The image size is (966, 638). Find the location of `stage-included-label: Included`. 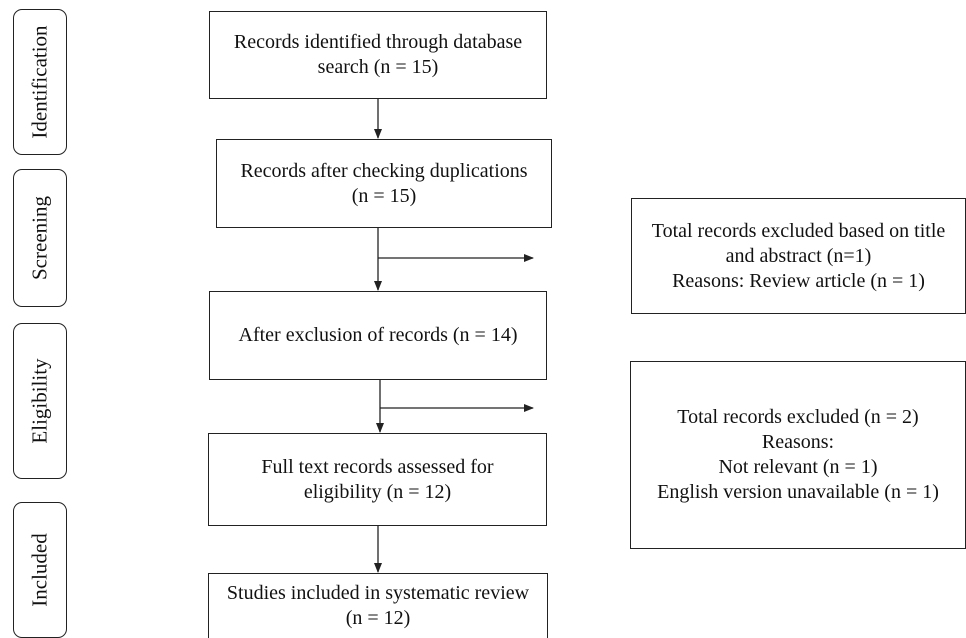

stage-included-label: Included is located at coordinates (39, 570).